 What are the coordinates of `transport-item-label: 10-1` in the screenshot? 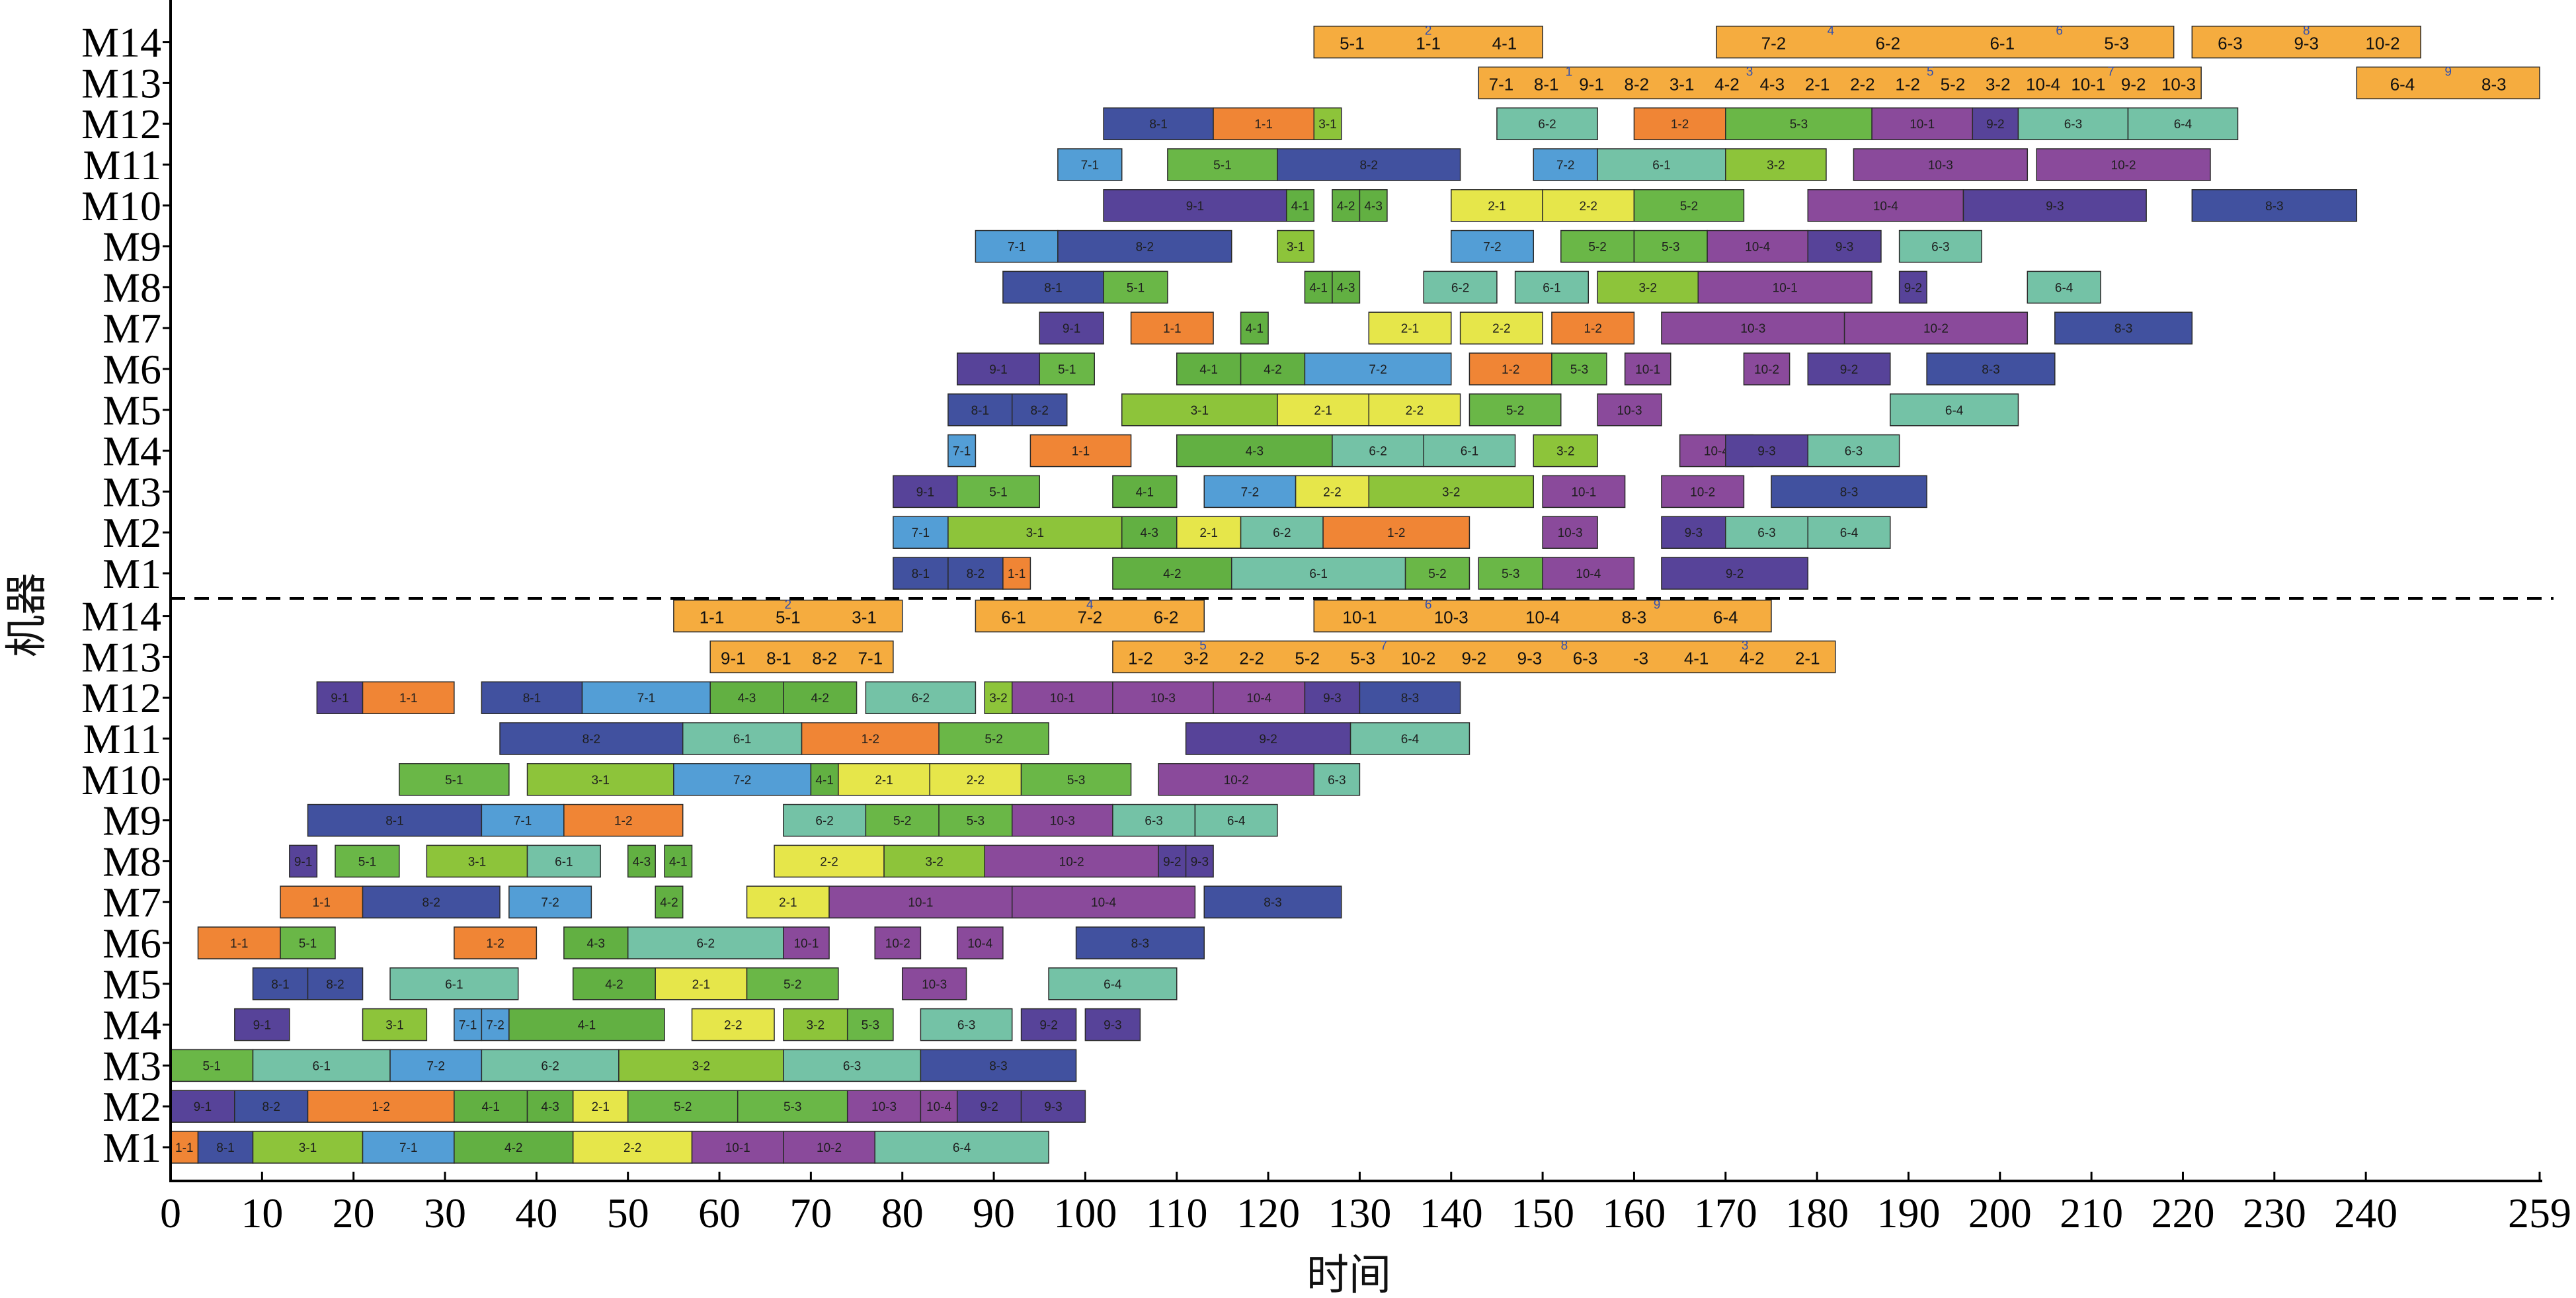 It's located at (1359, 618).